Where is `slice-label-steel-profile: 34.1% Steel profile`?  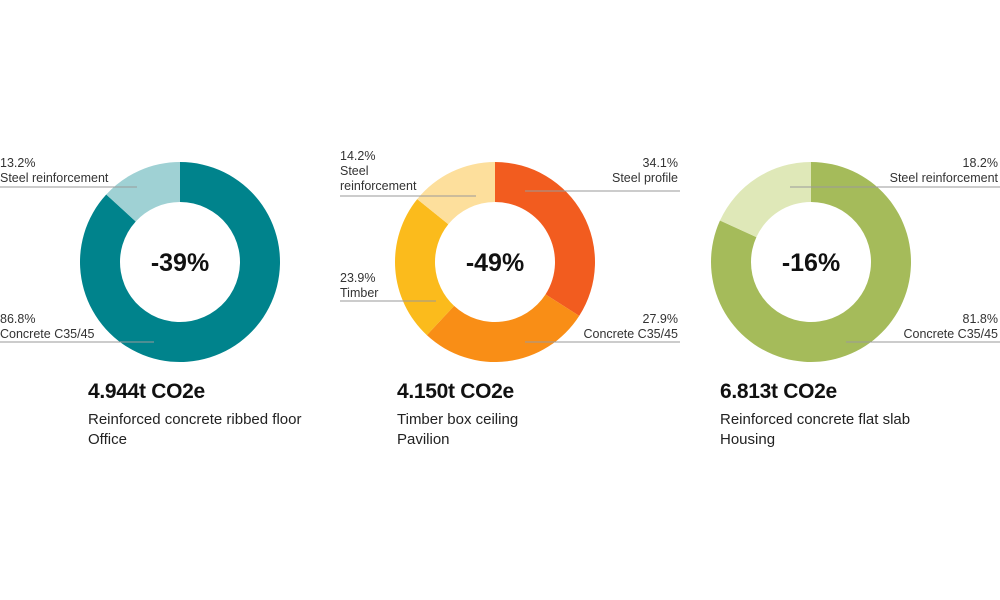
slice-label-steel-profile: 34.1% Steel profile is located at coordinates (602, 174).